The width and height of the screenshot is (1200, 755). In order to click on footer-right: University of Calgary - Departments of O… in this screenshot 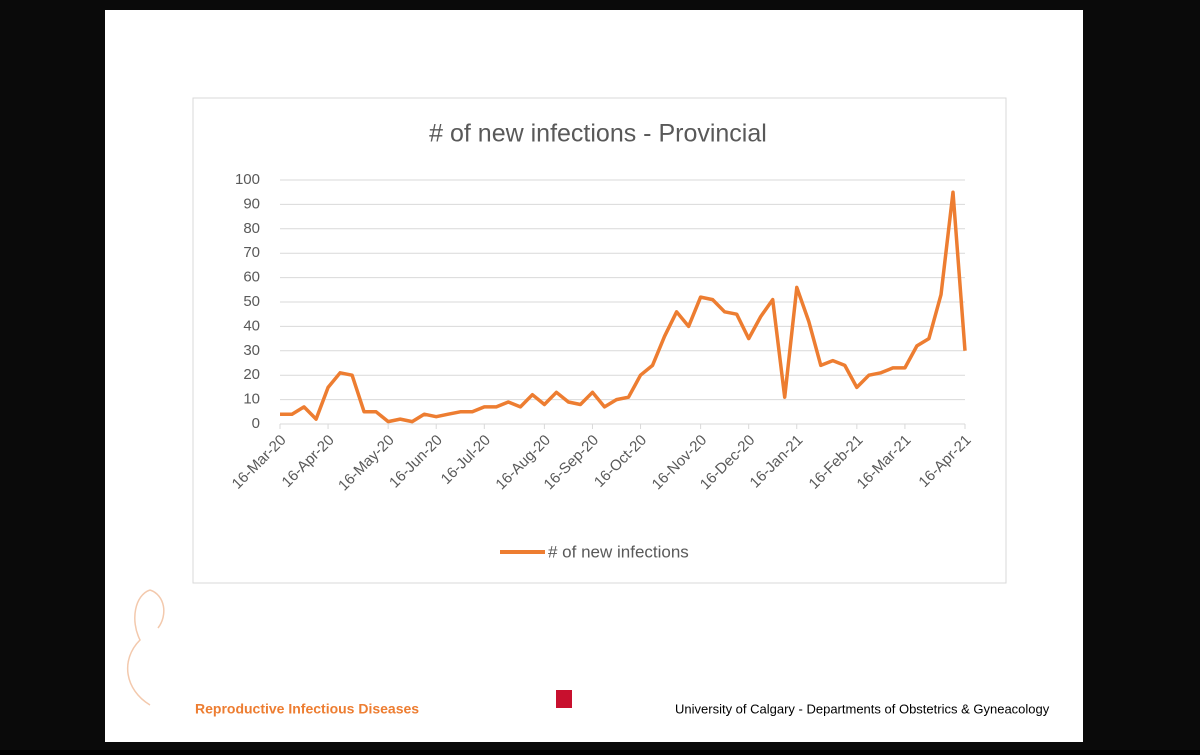, I will do `click(862, 708)`.